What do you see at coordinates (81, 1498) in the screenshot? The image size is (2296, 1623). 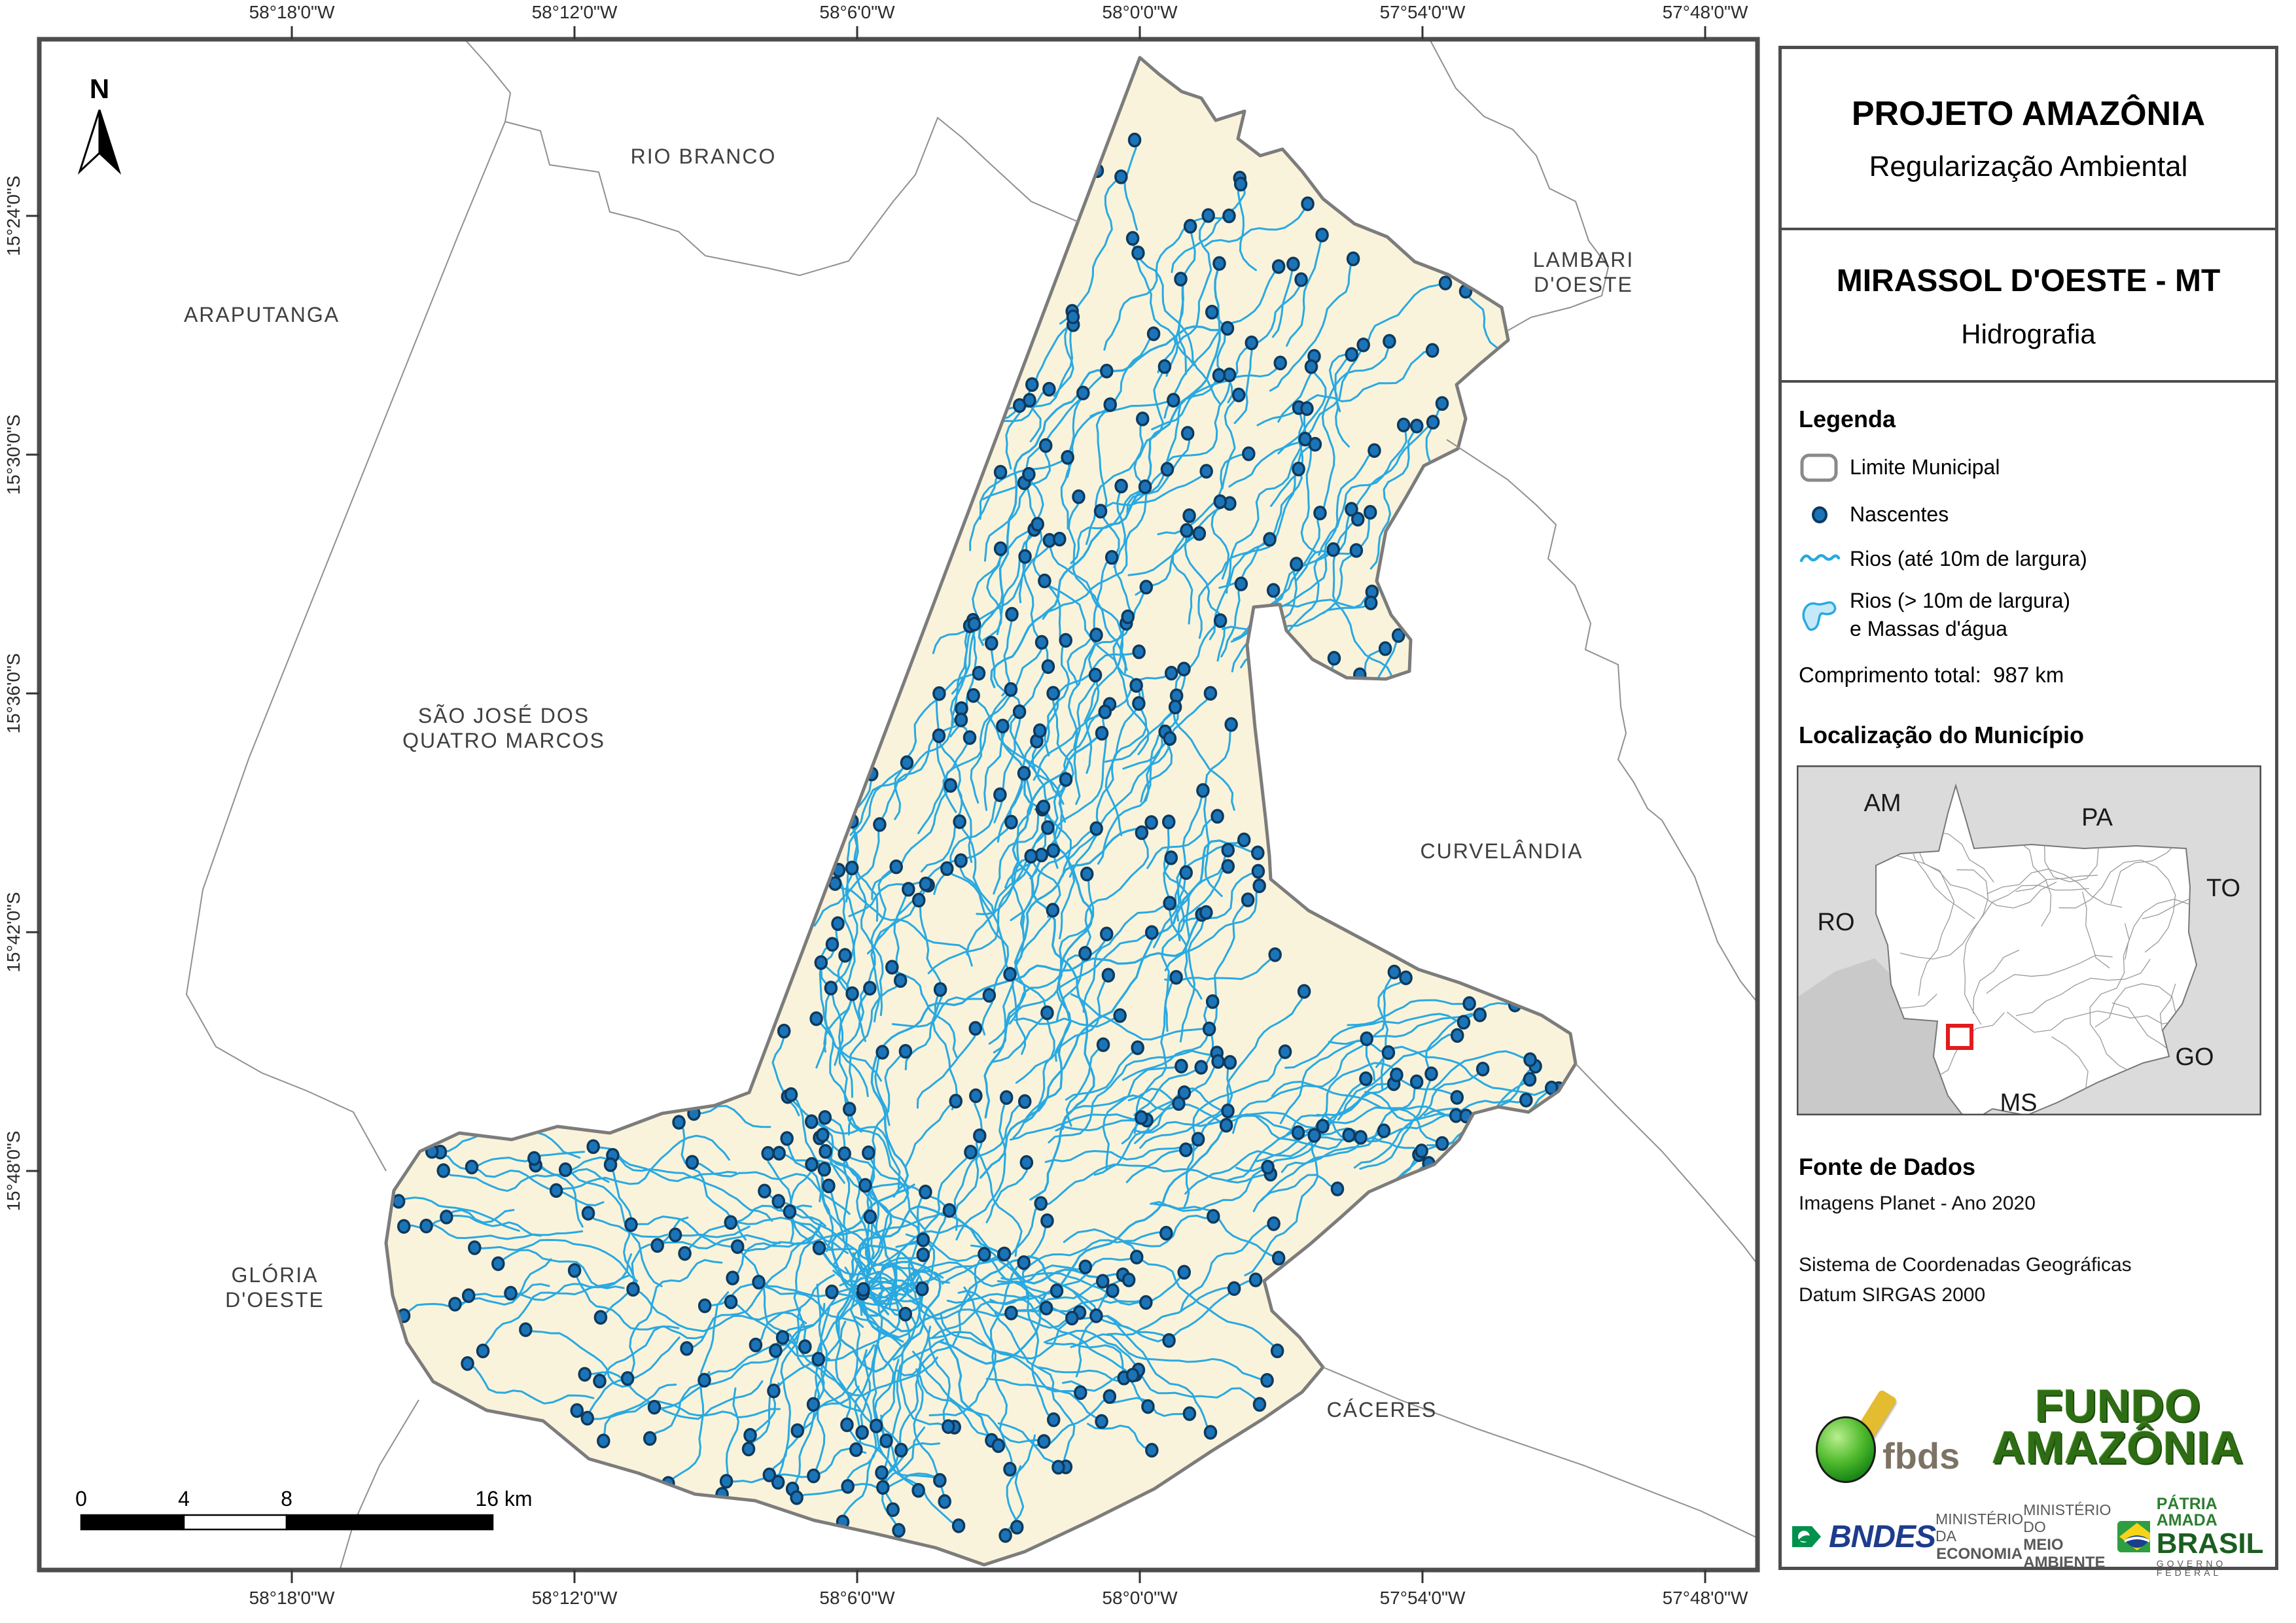 I see `scale-bar-label: 0` at bounding box center [81, 1498].